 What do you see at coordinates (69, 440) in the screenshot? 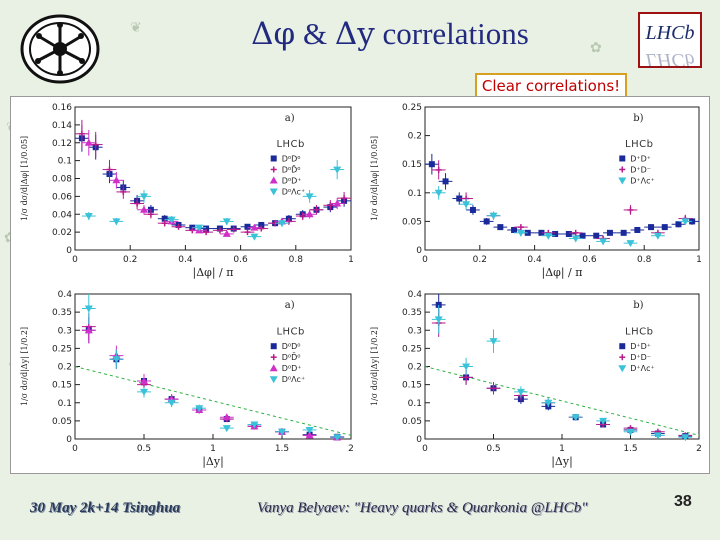
I see `y-tick-label: 0` at bounding box center [69, 440].